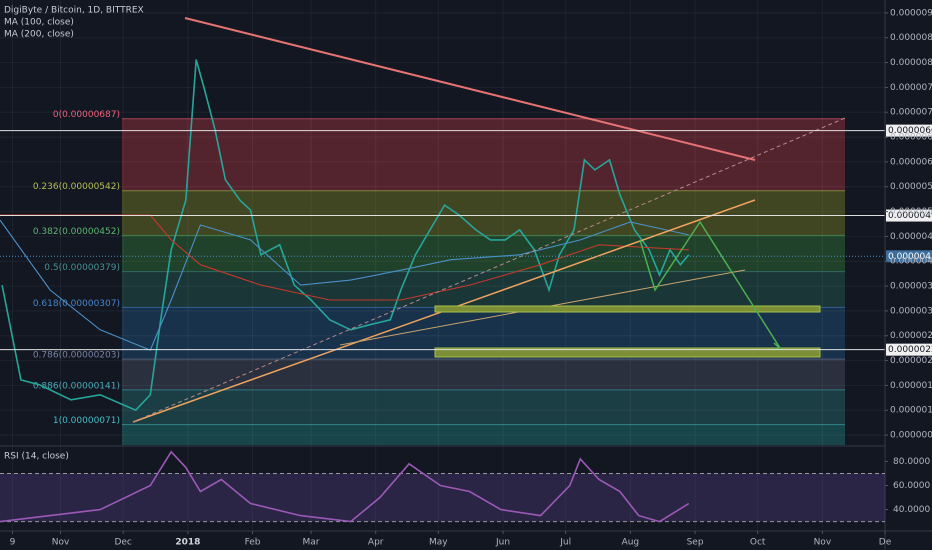 The height and width of the screenshot is (550, 932). Describe the element at coordinates (86, 421) in the screenshot. I see `fib-label: 1(0.00000071)` at that location.